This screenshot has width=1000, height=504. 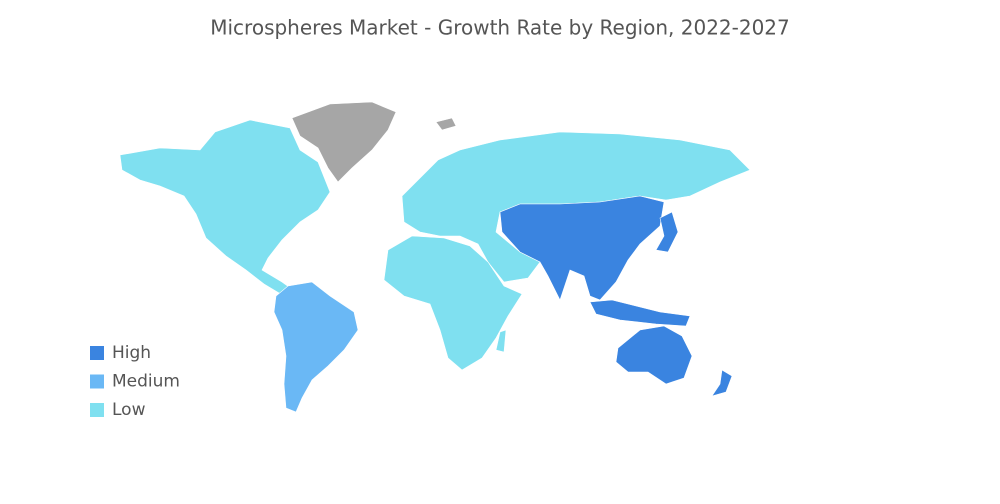 What do you see at coordinates (131, 353) in the screenshot?
I see `legend-label: High` at bounding box center [131, 353].